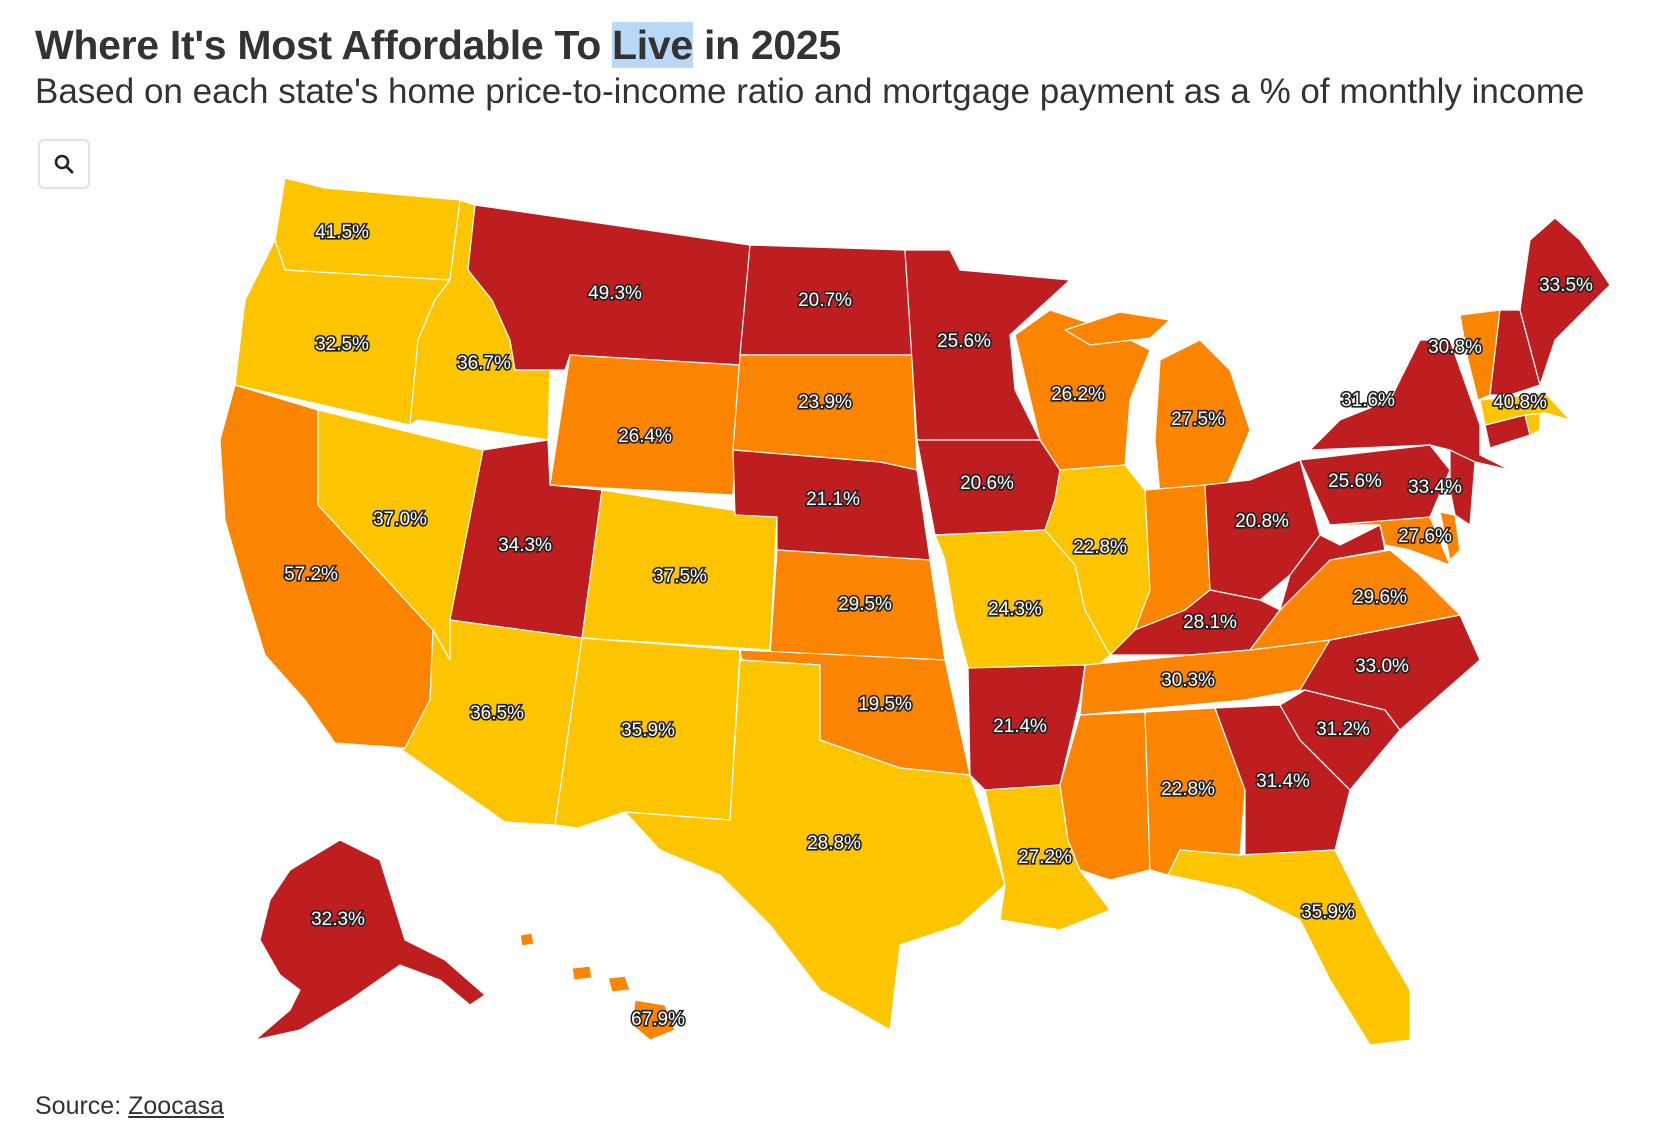 This screenshot has width=1666, height=1136. Describe the element at coordinates (1020, 726) in the screenshot. I see `state-label-ar: 21.4%` at that location.